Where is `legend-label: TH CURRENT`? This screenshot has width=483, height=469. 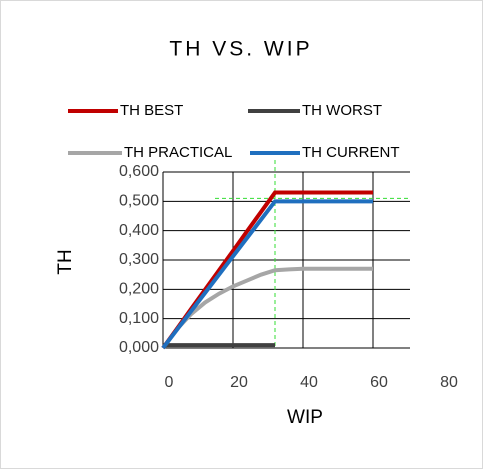 legend-label: TH CURRENT is located at coordinates (351, 152).